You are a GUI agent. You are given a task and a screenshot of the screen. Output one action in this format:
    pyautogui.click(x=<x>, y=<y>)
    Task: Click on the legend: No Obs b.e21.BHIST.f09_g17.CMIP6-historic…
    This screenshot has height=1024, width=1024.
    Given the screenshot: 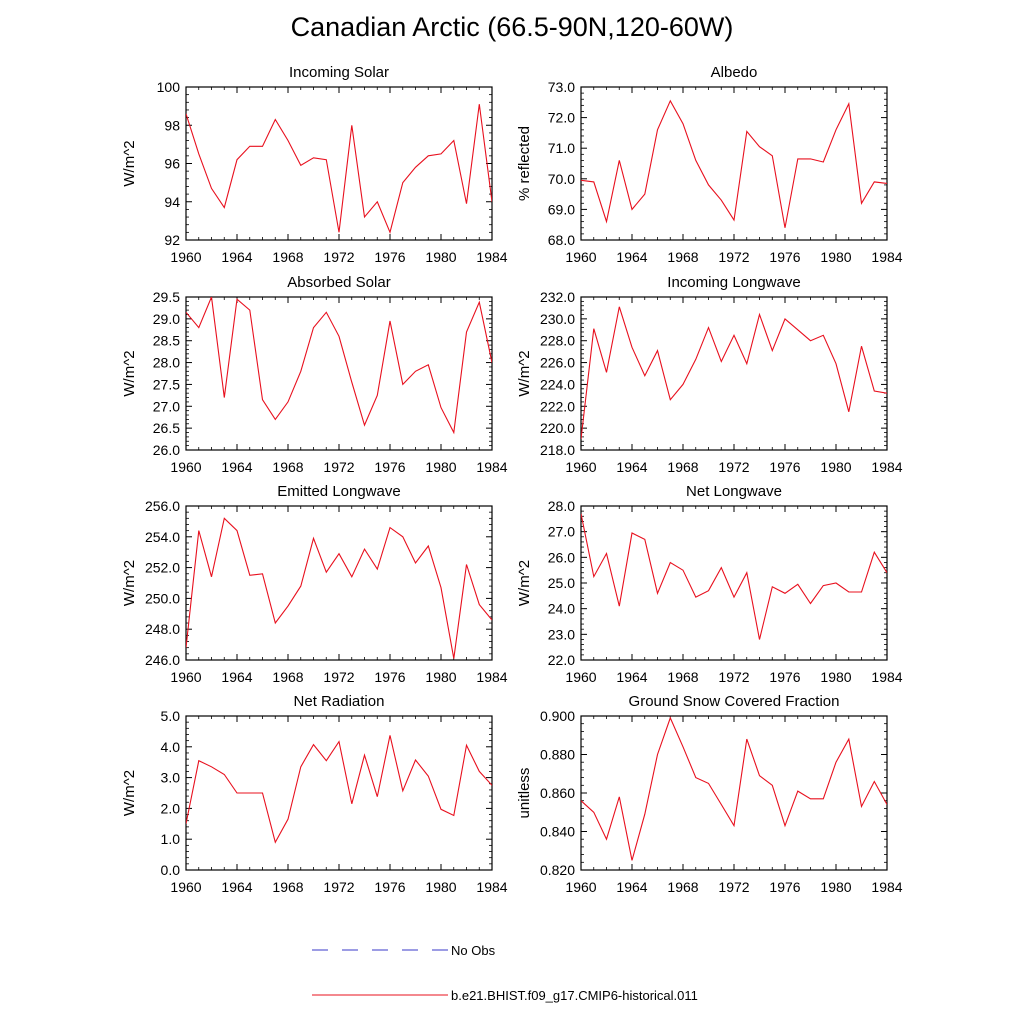 What is the action you would take?
    pyautogui.click(x=505, y=973)
    